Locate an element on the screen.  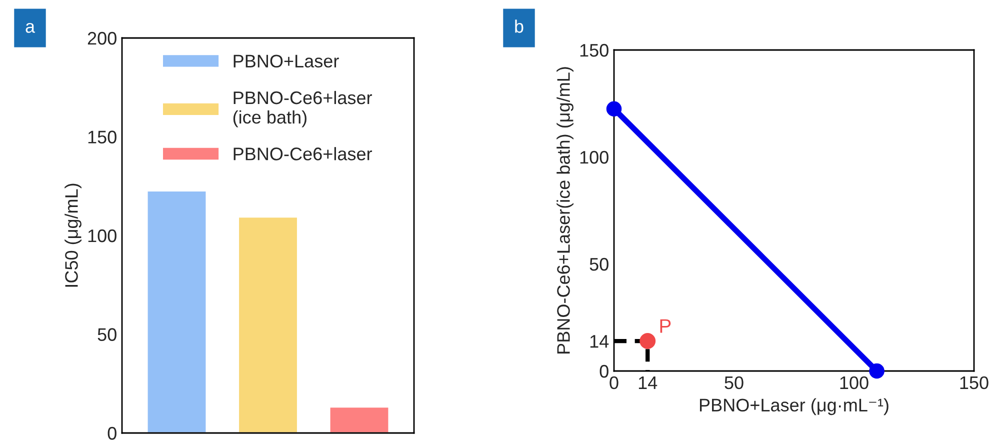
x-axis-title: PBNO+Laser (μg·mL⁻¹) is located at coordinates (794, 407).